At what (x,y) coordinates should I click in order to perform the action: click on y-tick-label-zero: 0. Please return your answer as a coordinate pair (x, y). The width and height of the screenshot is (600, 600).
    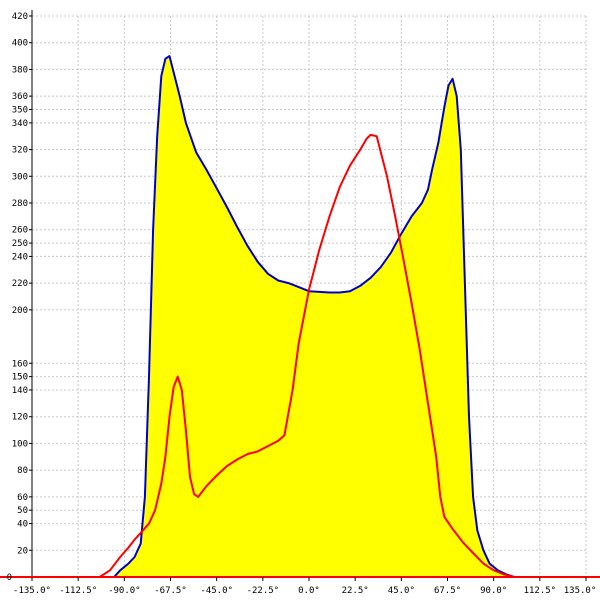
    Looking at the image, I should click on (9, 578).